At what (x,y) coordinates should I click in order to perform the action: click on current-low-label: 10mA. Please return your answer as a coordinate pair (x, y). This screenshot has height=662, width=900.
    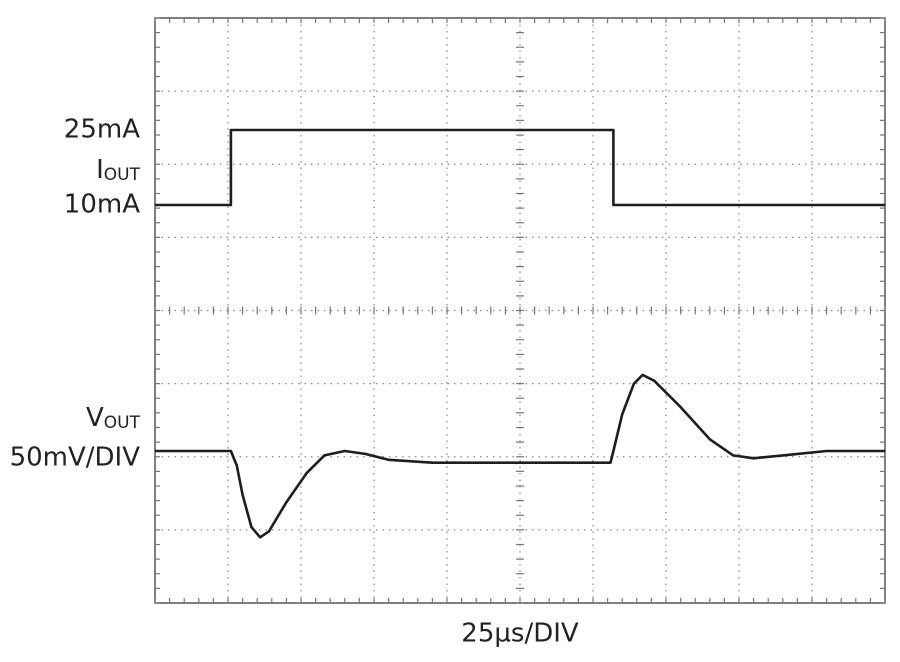
    Looking at the image, I should click on (102, 205).